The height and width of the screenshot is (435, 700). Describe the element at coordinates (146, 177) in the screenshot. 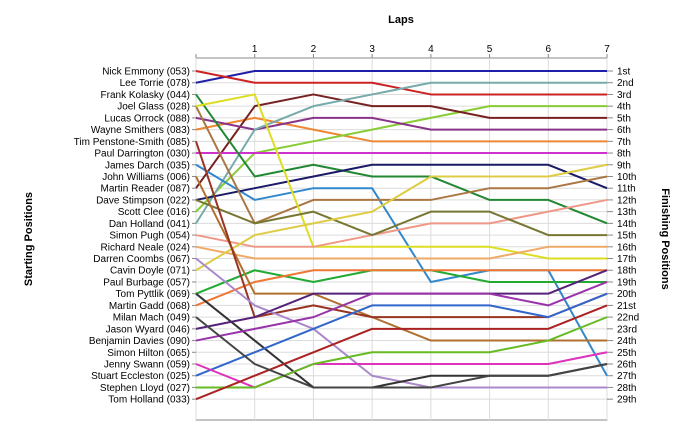

I see `starting-position-label: John Williams (006)` at that location.